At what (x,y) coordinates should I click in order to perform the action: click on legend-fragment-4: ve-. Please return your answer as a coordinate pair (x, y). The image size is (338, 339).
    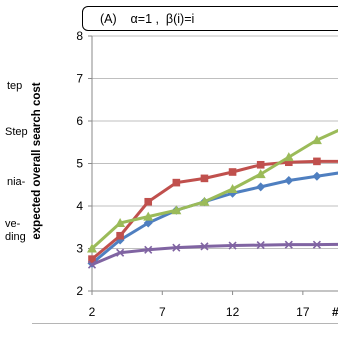
    Looking at the image, I should click on (13, 224).